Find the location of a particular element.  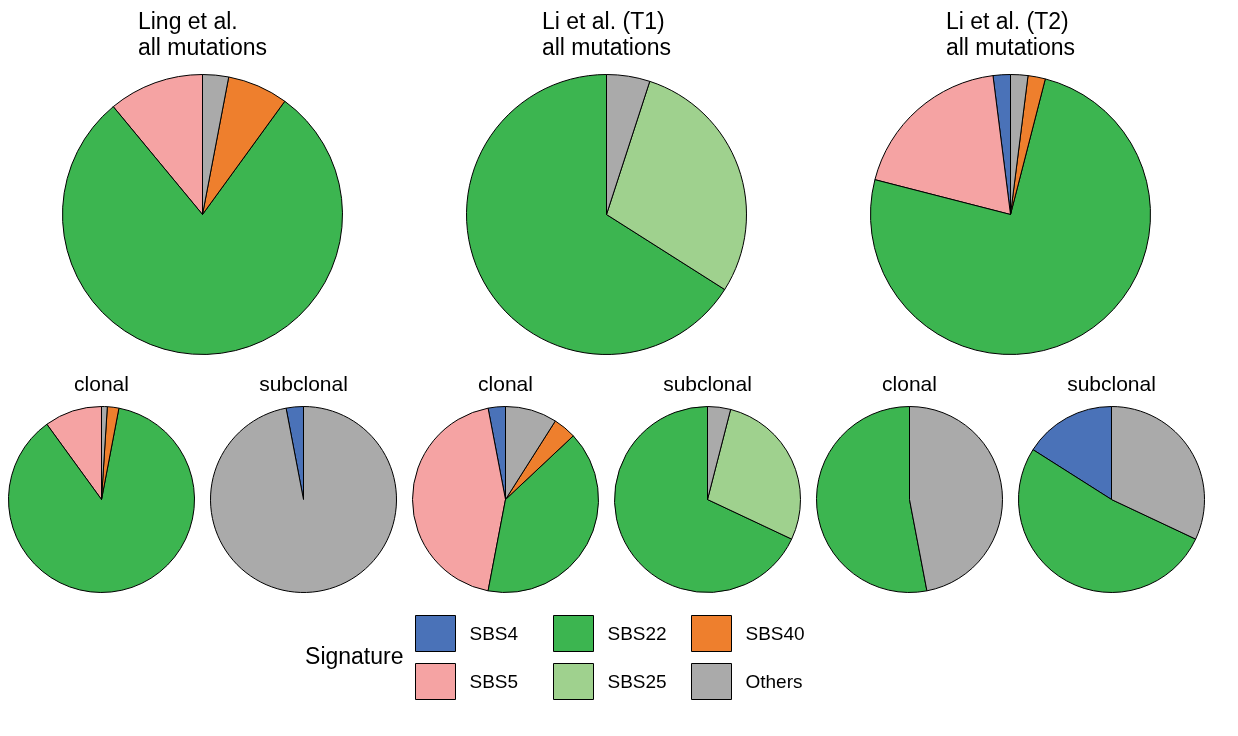

chart-title: Li et al. (T1) all mutations is located at coordinates (606, 33).